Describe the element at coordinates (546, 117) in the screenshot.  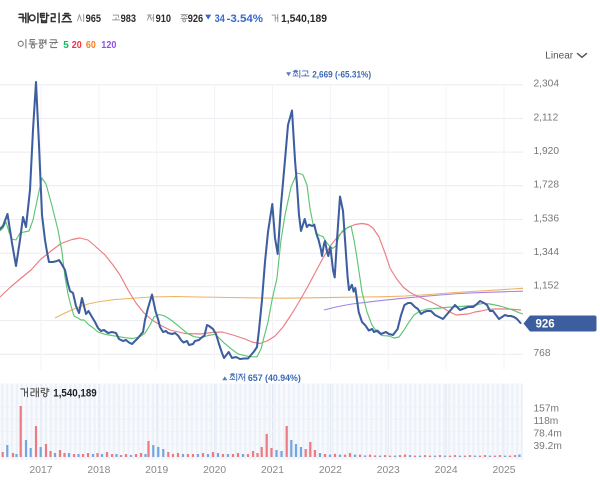
I see `svg-text: 2,112` at that location.